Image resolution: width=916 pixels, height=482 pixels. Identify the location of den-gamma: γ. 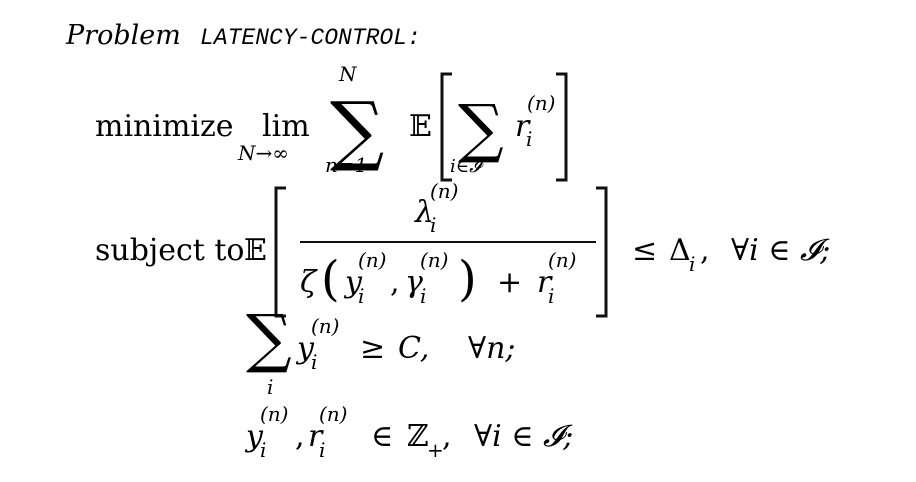
(414, 282).